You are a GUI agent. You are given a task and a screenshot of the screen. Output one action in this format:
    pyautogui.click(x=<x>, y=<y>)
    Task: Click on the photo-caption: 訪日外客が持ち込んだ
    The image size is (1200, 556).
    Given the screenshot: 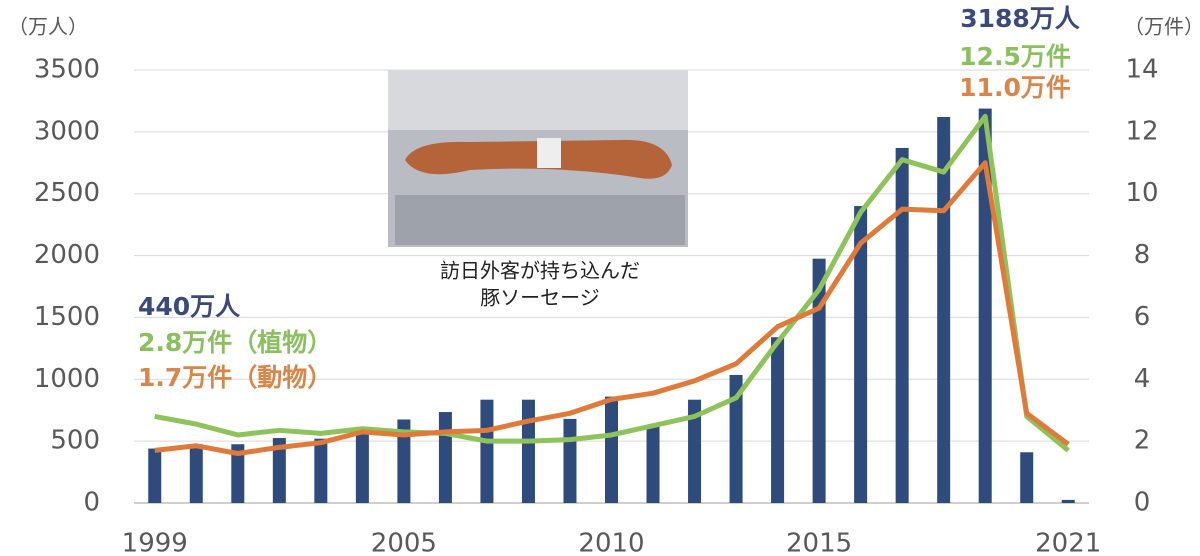 What is the action you would take?
    pyautogui.click(x=540, y=271)
    